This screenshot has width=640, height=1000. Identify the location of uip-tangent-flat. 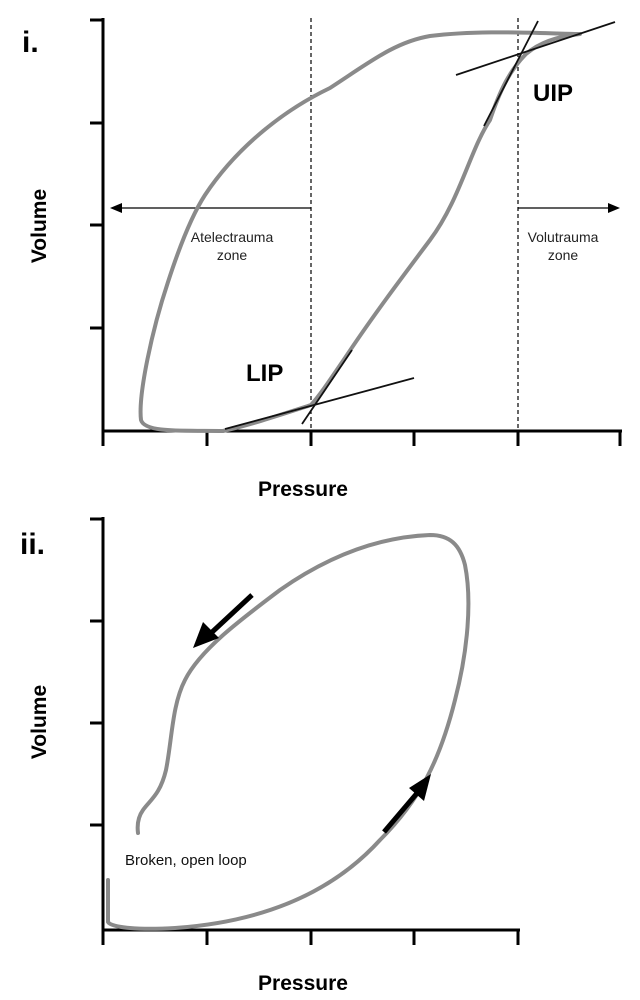
(535, 48).